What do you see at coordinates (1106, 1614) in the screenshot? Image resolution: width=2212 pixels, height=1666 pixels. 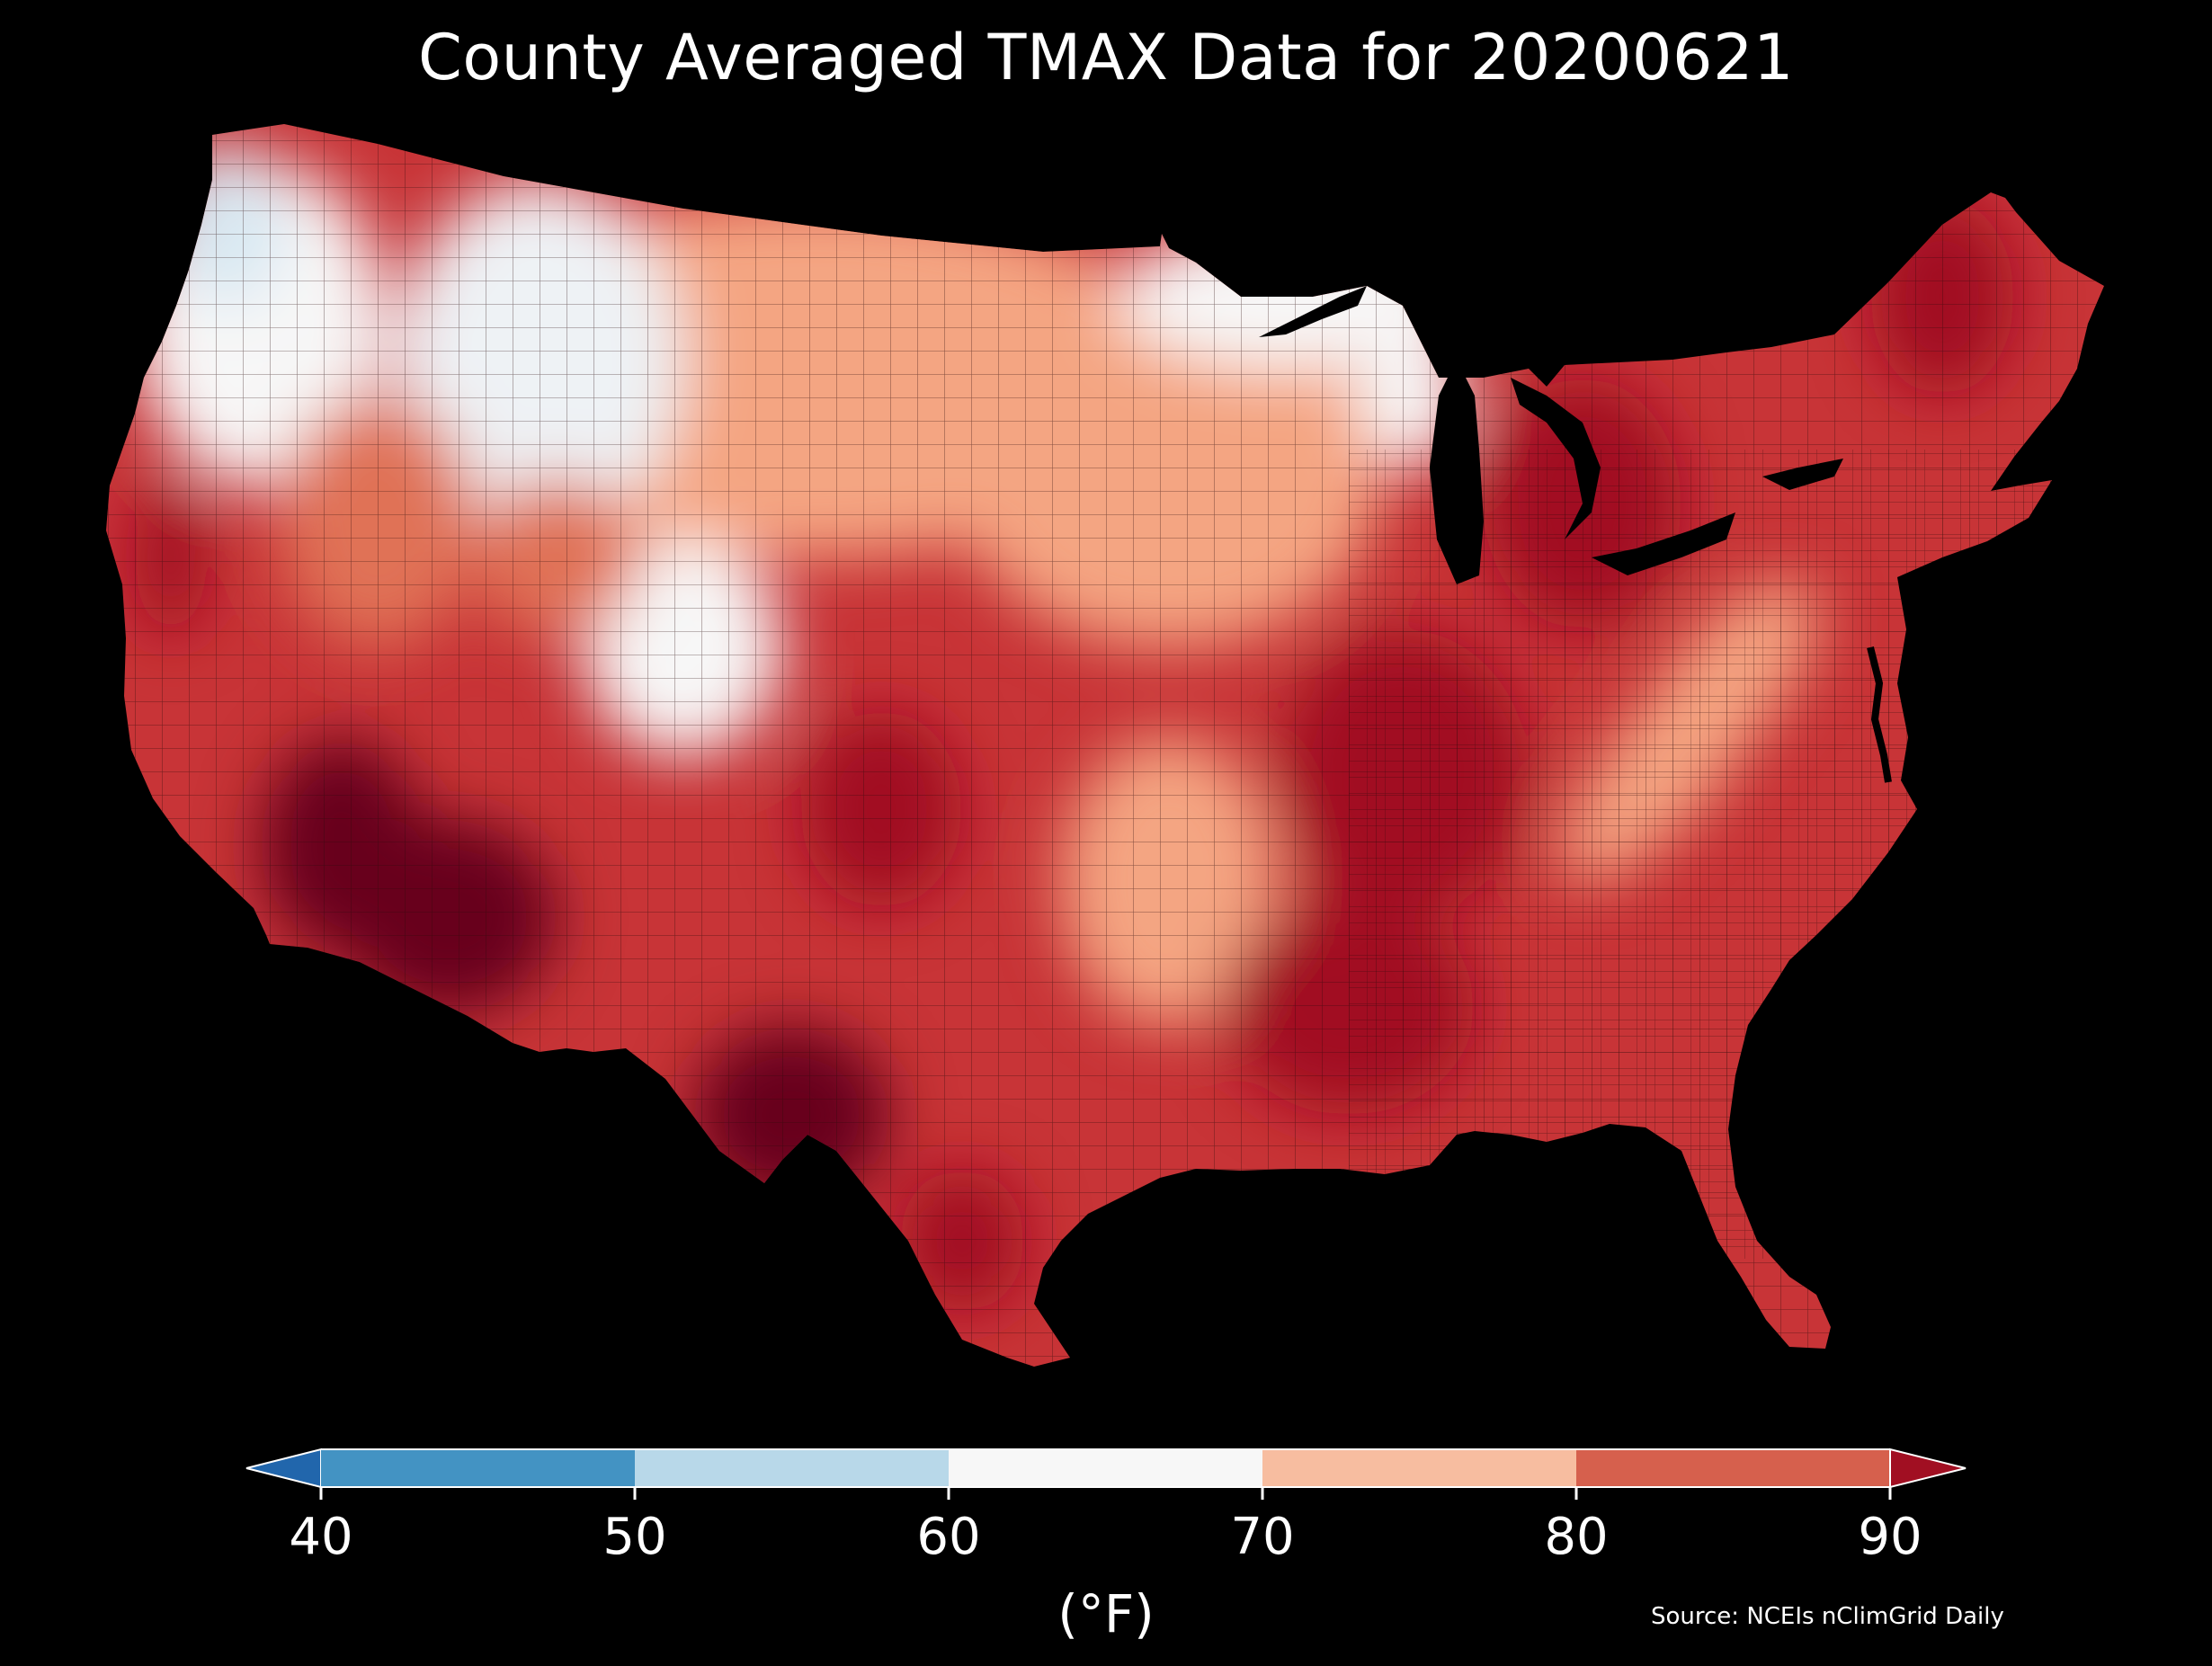 I see `colorbar-units-label: (°F)` at bounding box center [1106, 1614].